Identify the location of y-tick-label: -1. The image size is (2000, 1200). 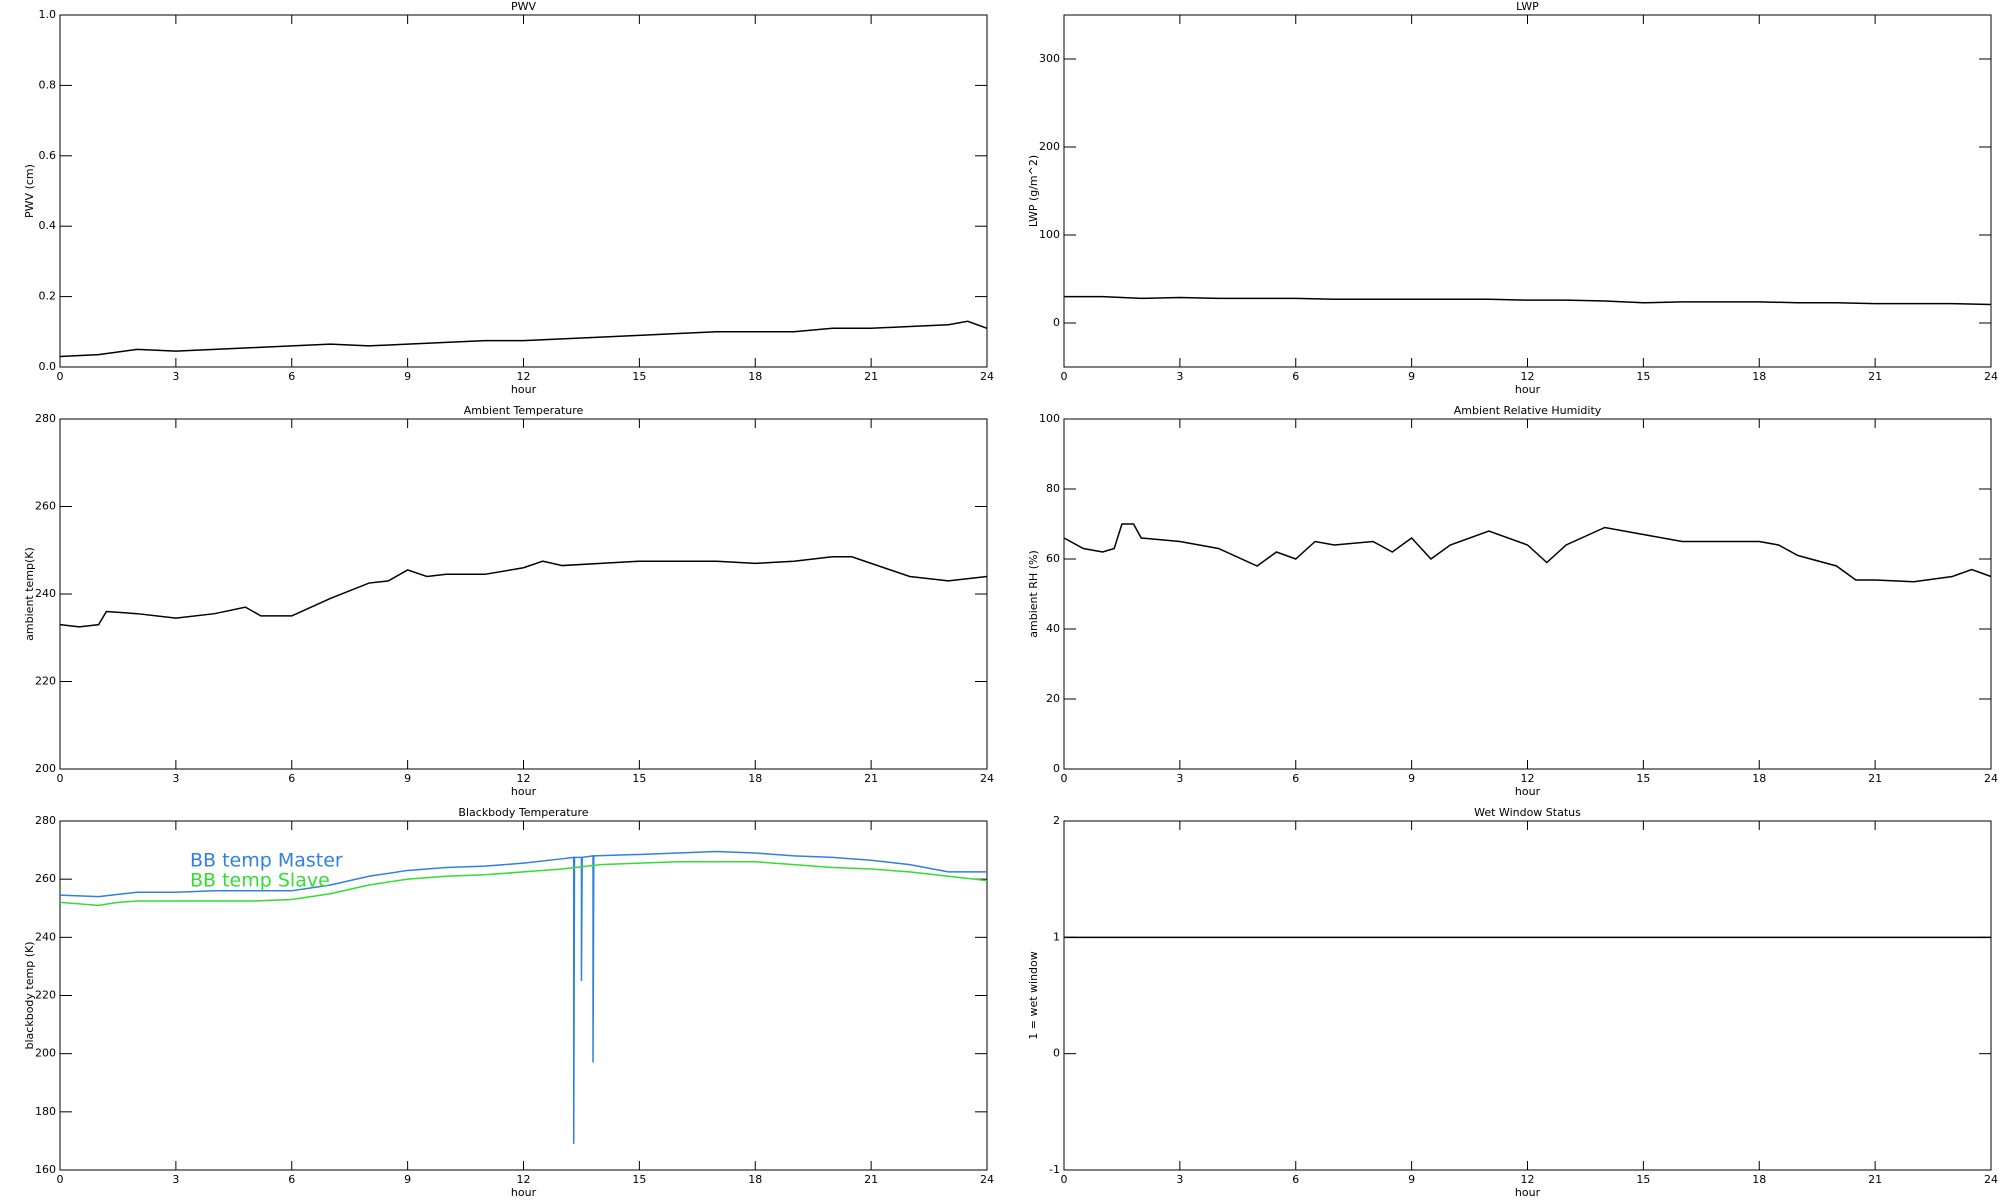
(1054, 1169).